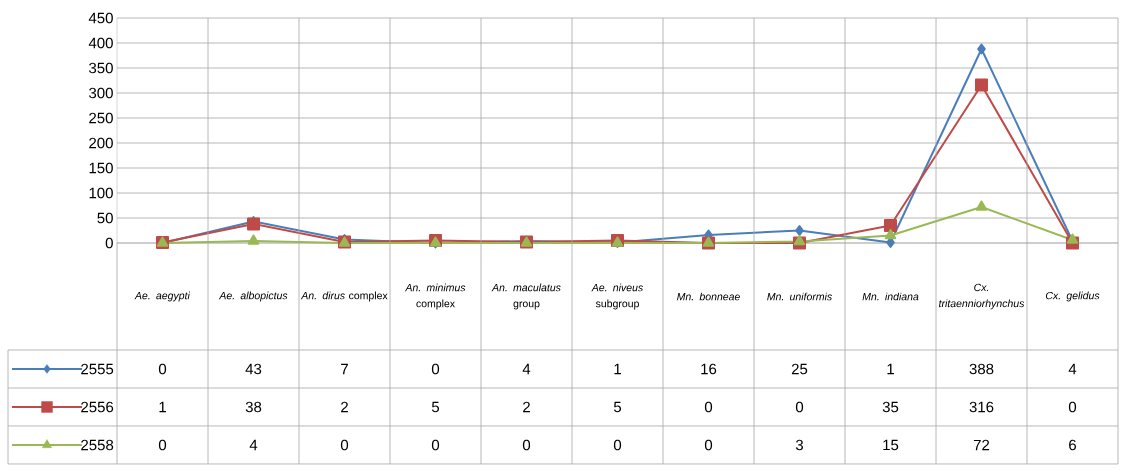 Image resolution: width=1121 pixels, height=470 pixels. What do you see at coordinates (109, 243) in the screenshot?
I see `y-tick-label: 0` at bounding box center [109, 243].